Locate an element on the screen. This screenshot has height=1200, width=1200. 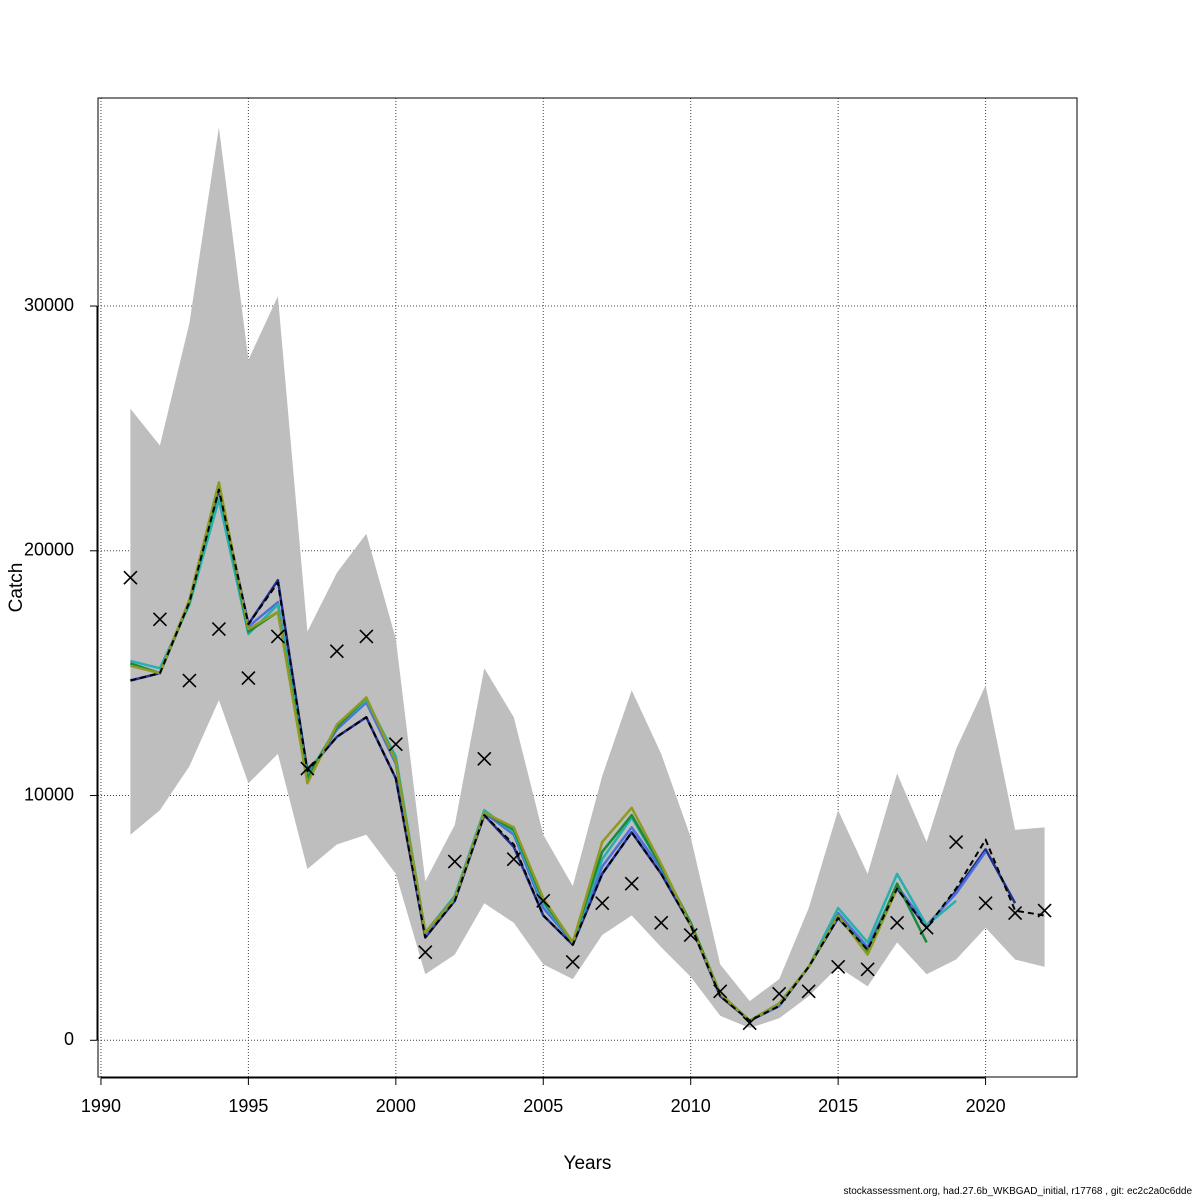
y-axis: 0 10000 20000 30000 is located at coordinates (61, 672).